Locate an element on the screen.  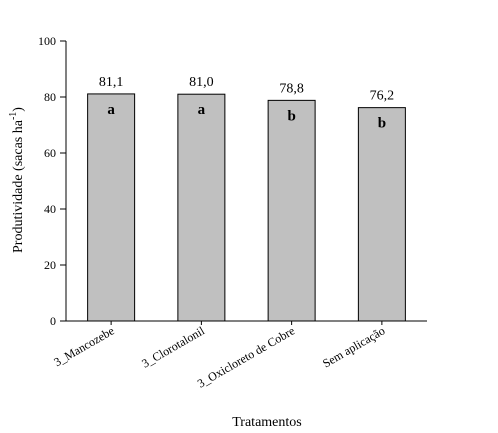
y-tick-label: 40 is located at coordinates (50, 209).